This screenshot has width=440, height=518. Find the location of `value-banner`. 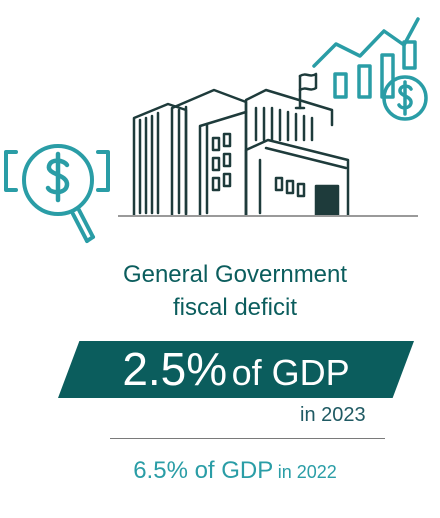

value-banner is located at coordinates (236, 369).